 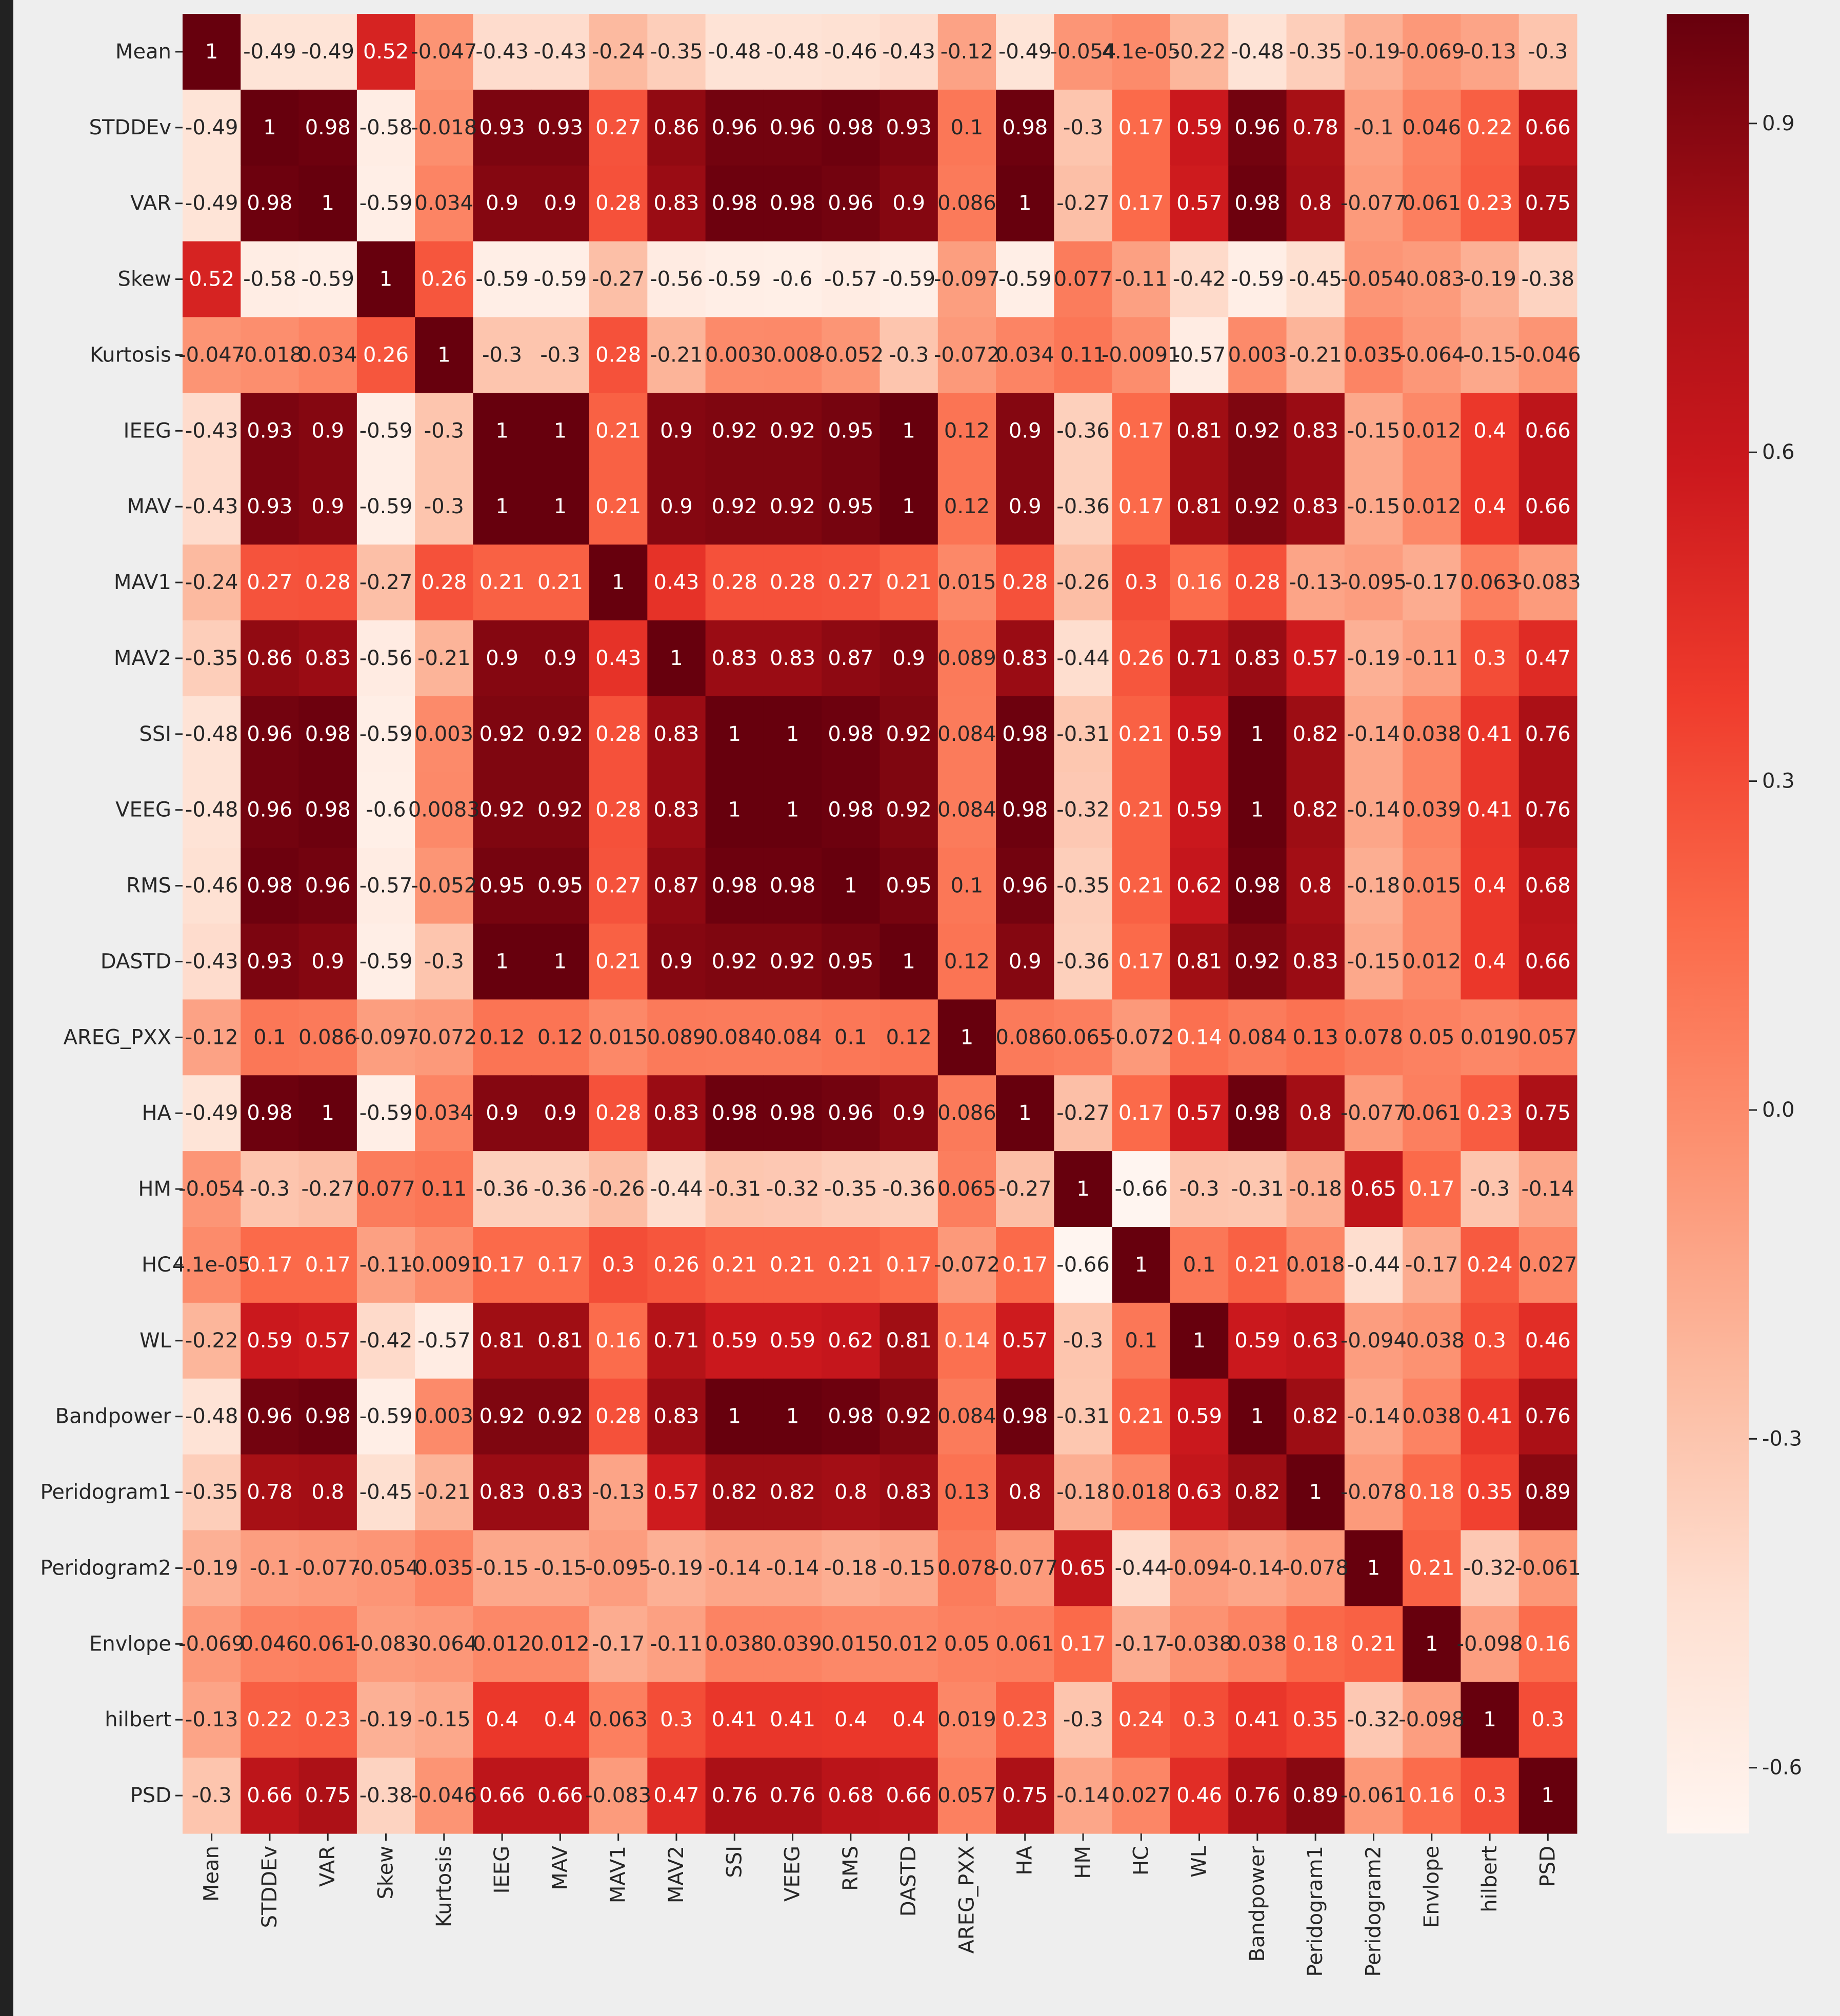 I want to click on cell-value-label: 0.089, so click(x=676, y=1037).